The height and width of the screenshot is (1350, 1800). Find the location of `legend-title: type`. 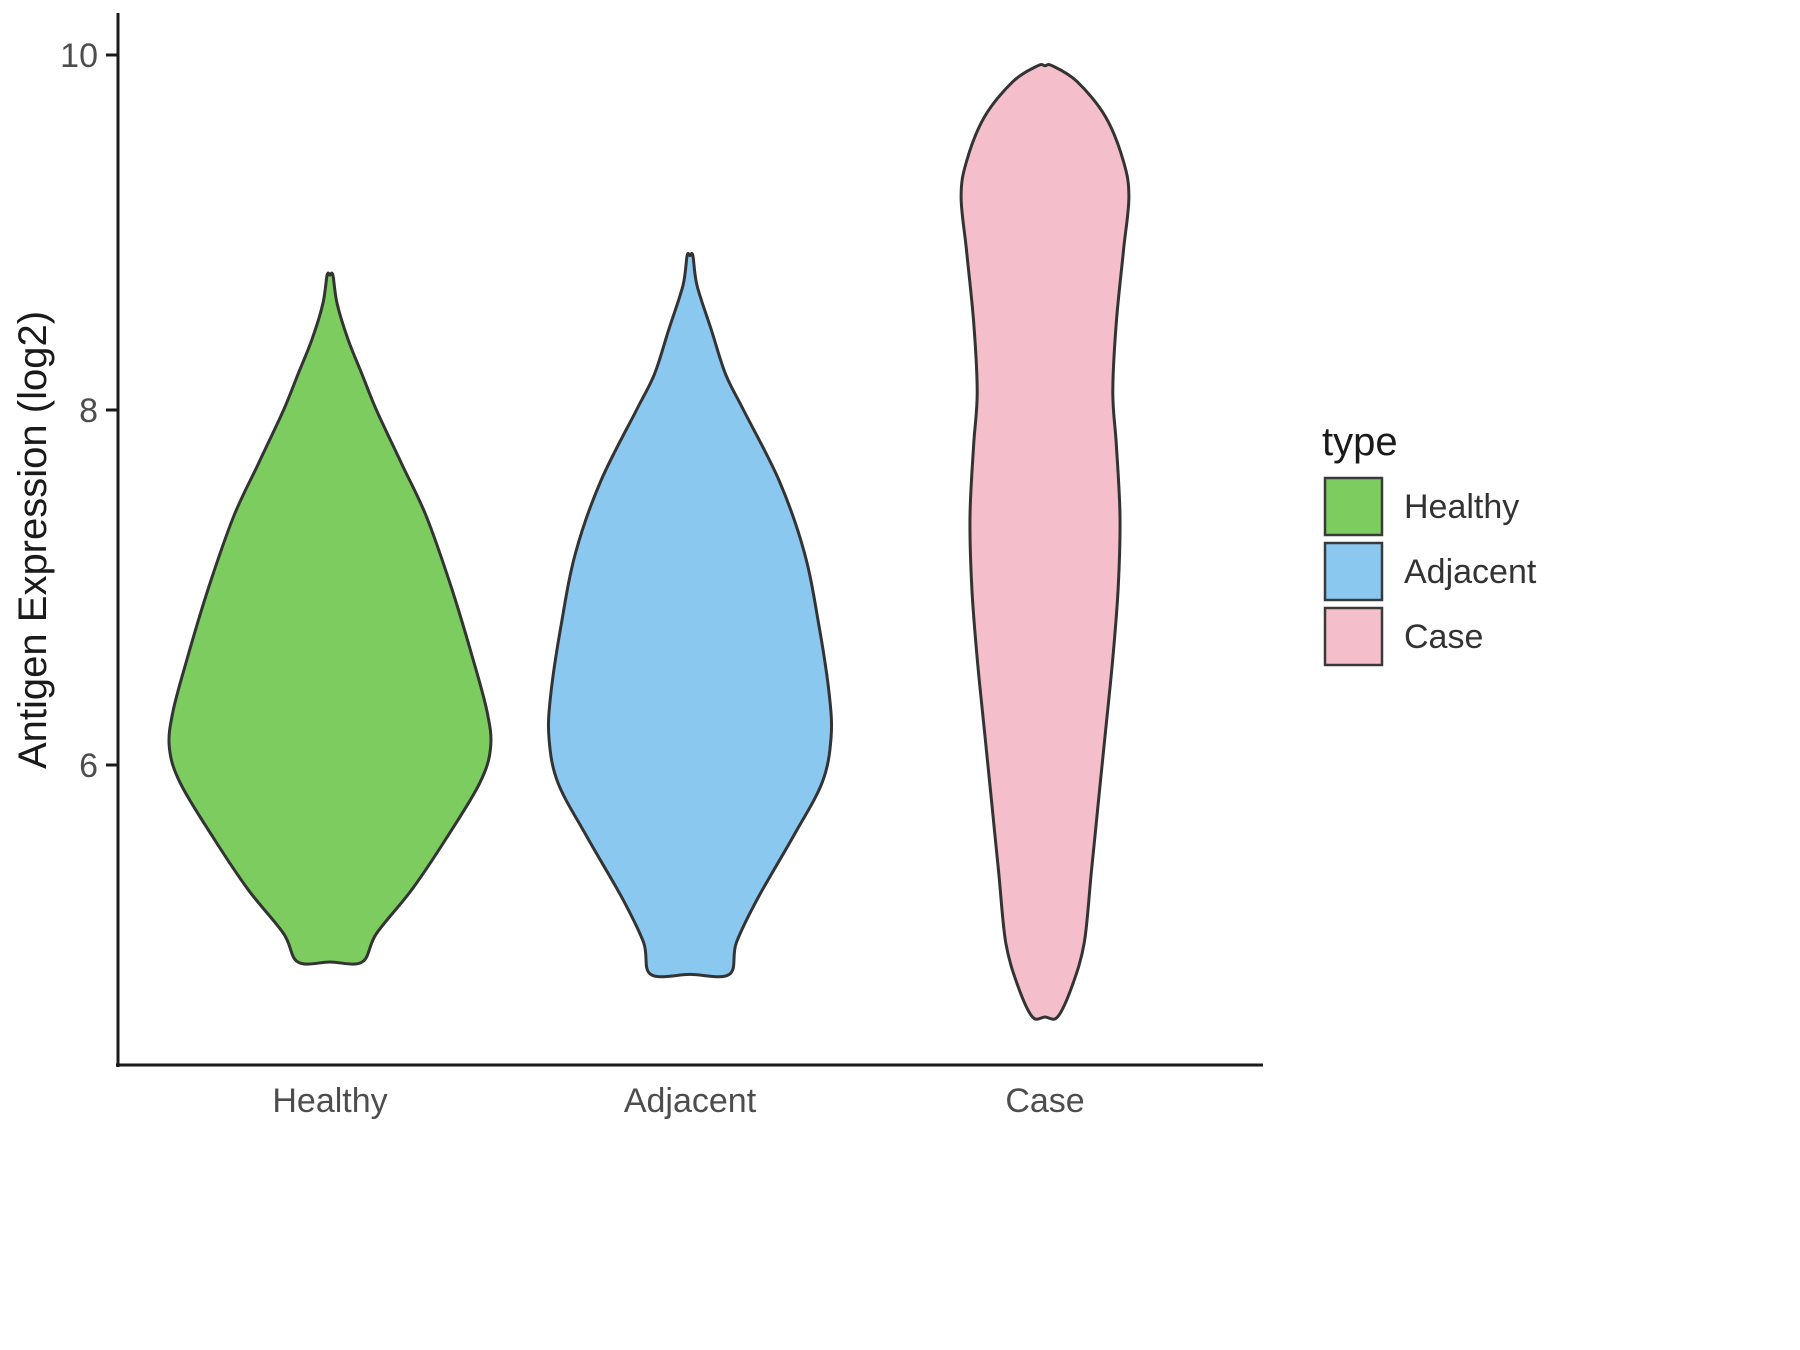

legend-title: type is located at coordinates (1360, 442).